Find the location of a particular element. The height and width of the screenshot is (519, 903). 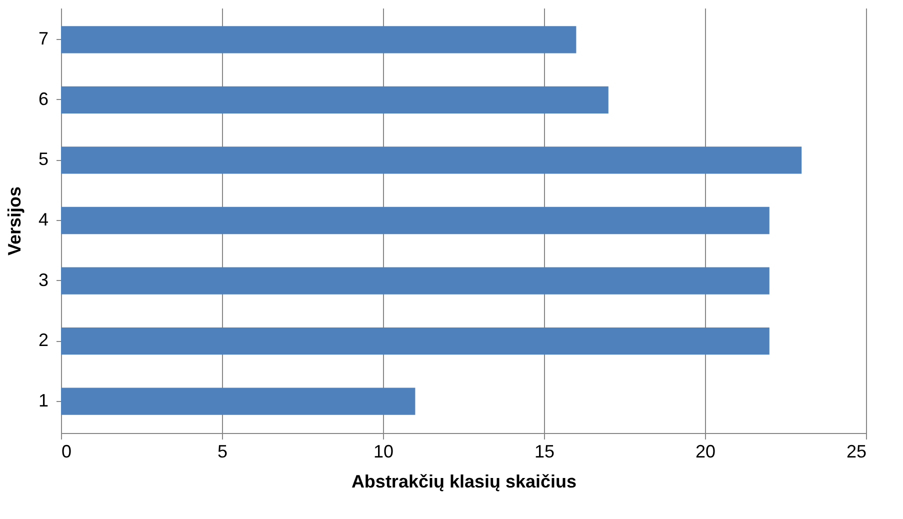

y-tick-label: 6 is located at coordinates (43, 98).